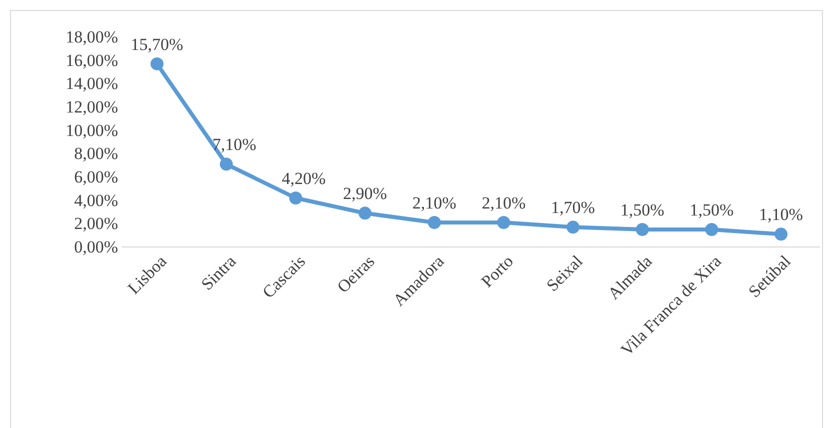 The height and width of the screenshot is (428, 832). Describe the element at coordinates (92, 36) in the screenshot. I see `y-tick-label: 18,00%` at that location.